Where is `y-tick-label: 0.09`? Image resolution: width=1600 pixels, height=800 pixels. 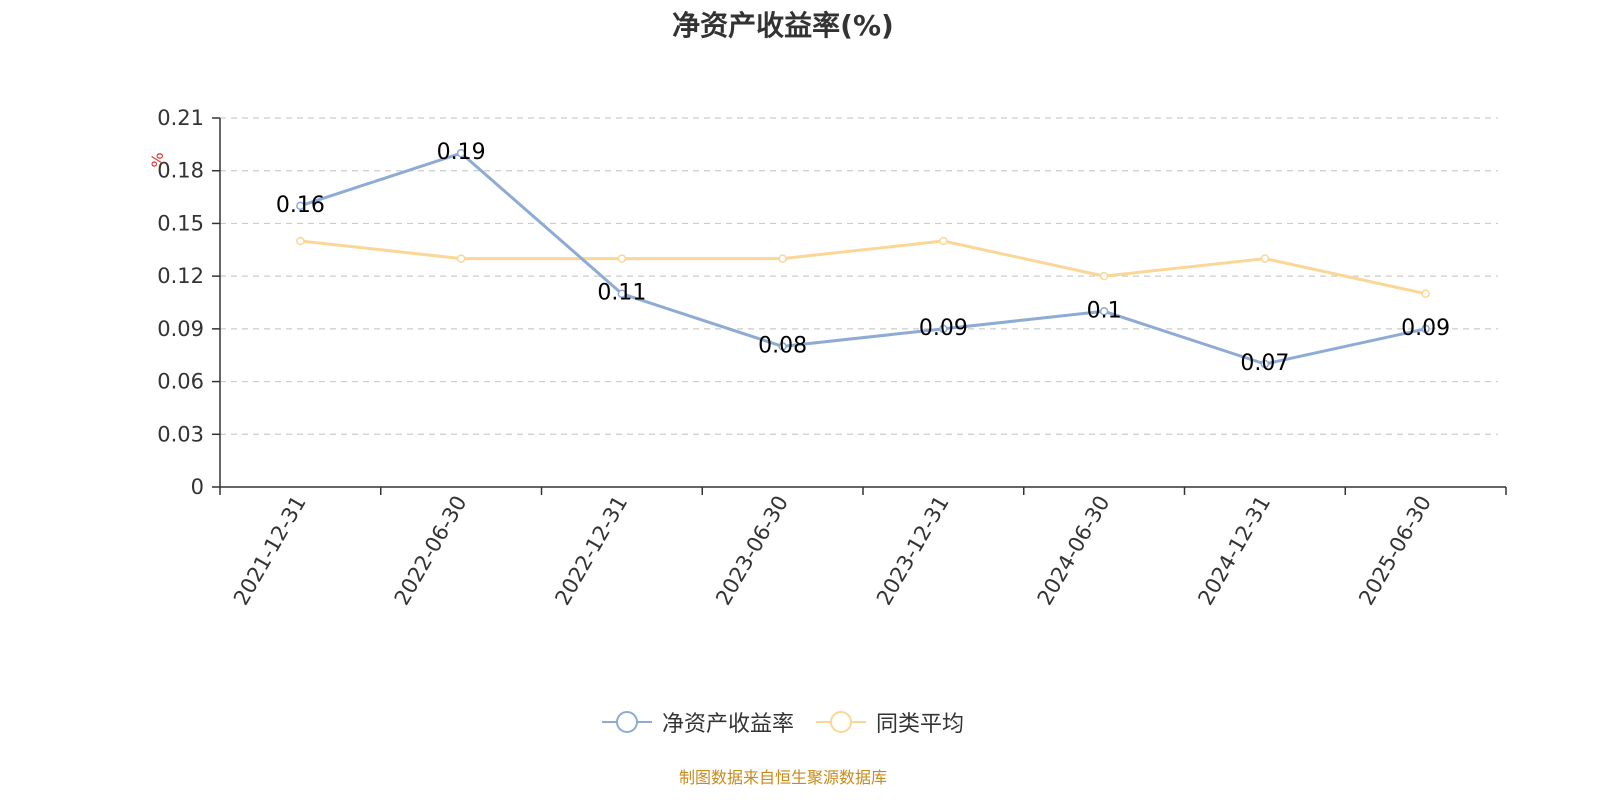 y-tick-label: 0.09 is located at coordinates (180, 329).